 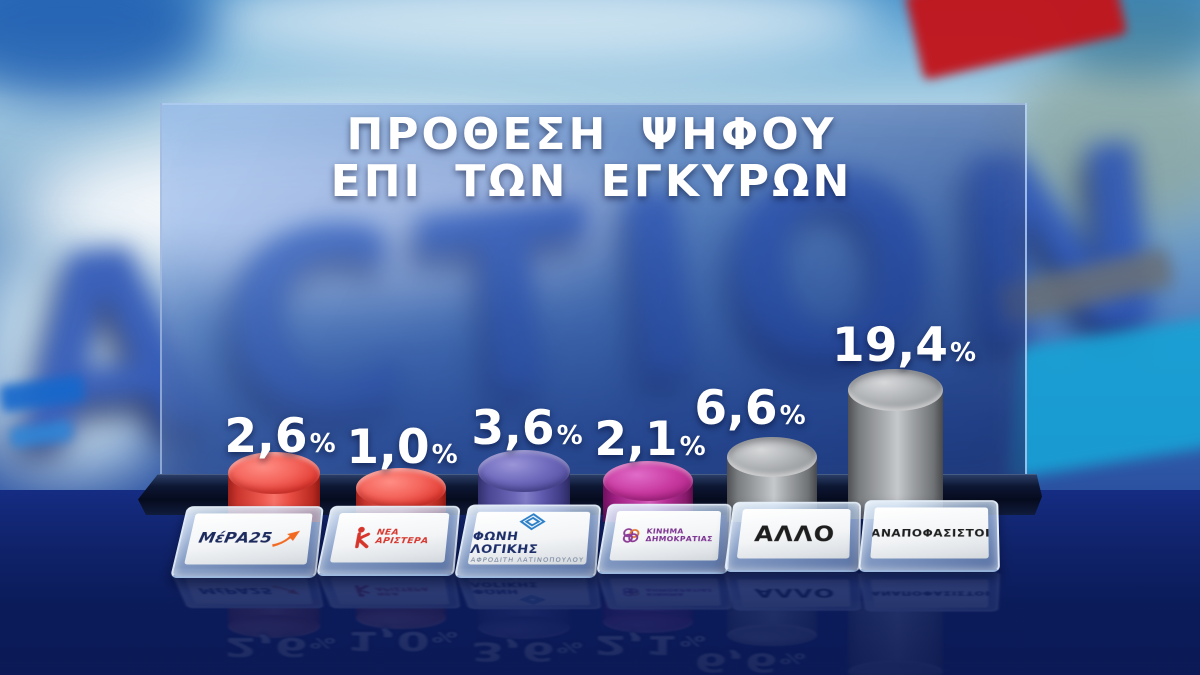 I want to click on value-label-kinima: 2,1%, so click(x=650, y=439).